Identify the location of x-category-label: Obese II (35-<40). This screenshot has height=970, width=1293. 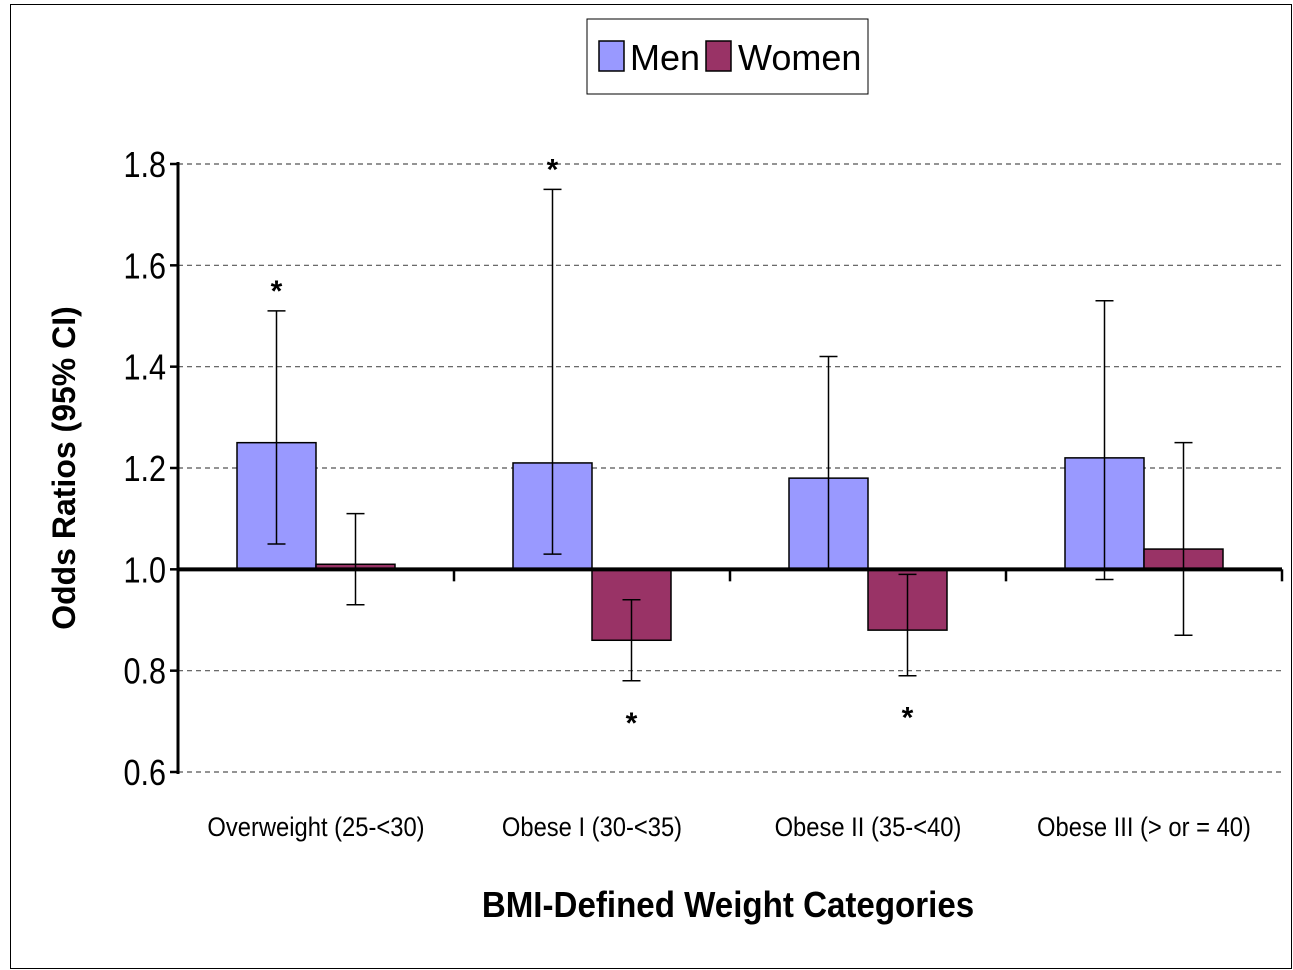
(868, 828).